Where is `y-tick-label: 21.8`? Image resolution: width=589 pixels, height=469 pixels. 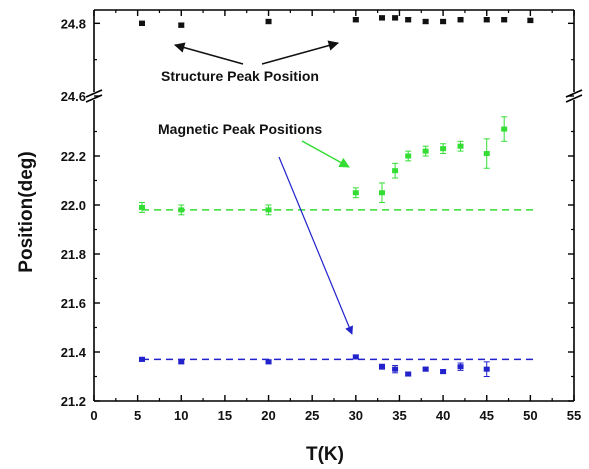 y-tick-label: 21.8 is located at coordinates (73, 254).